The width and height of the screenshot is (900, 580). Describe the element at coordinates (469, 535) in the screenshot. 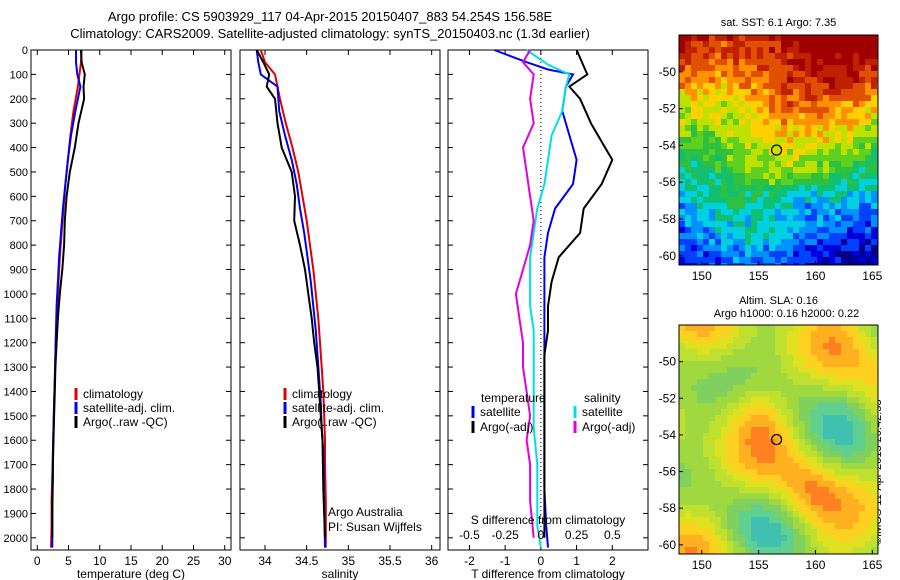

I see `s-diff-tick-label: -0.5` at that location.